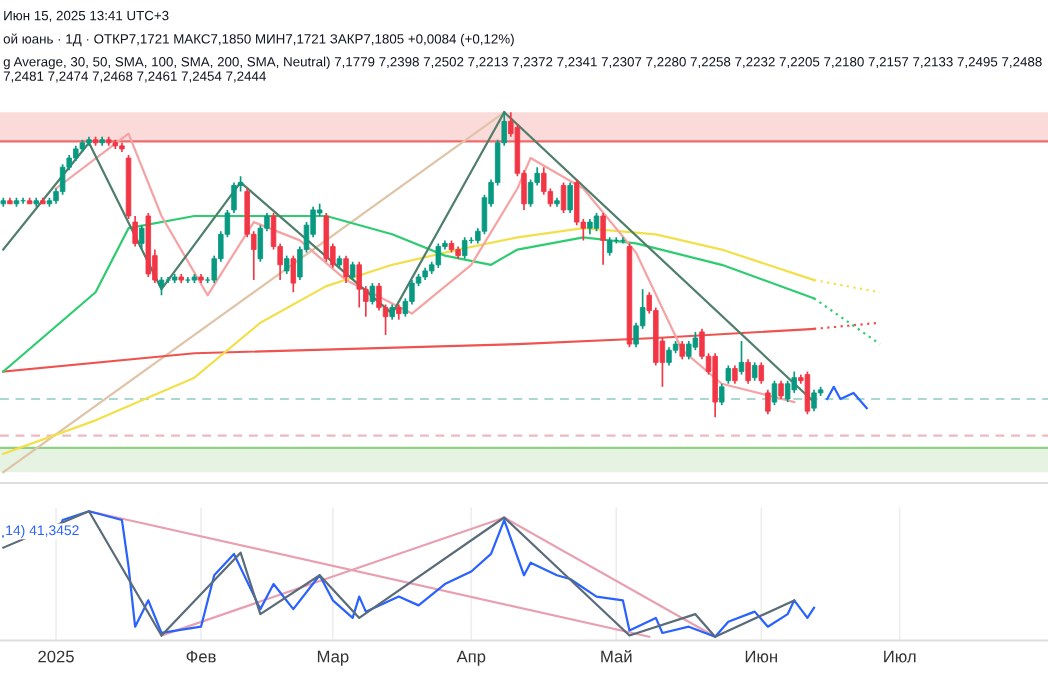  What do you see at coordinates (471, 658) in the screenshot?
I see `x-tick-label: Апр` at bounding box center [471, 658].